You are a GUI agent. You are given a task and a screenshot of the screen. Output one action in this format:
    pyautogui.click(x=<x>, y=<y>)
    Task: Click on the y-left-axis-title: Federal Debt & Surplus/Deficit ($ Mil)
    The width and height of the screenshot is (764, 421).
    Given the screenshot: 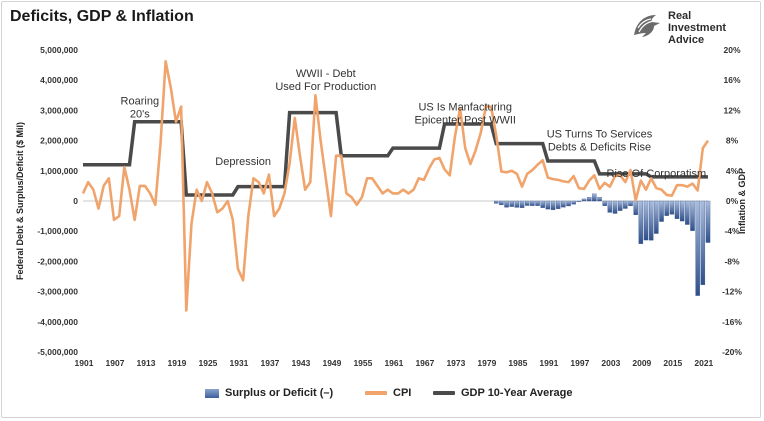 What is the action you would take?
    pyautogui.click(x=20, y=201)
    